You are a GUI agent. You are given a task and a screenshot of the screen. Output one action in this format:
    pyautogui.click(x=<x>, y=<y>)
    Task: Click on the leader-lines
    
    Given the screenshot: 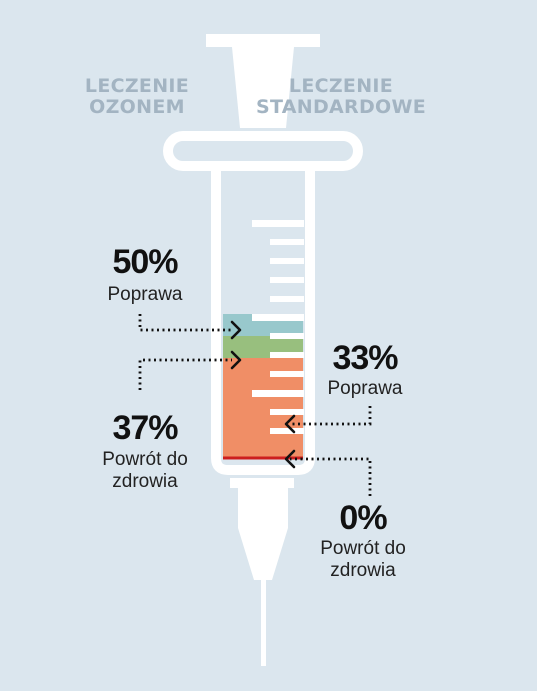 What is the action you would take?
    pyautogui.click(x=255, y=405)
    